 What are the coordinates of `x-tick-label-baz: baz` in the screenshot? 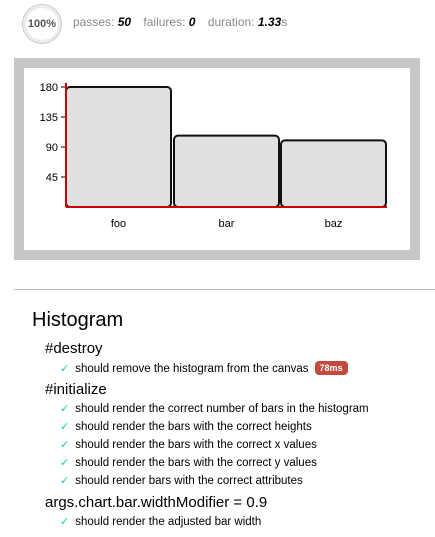 It's located at (334, 224).